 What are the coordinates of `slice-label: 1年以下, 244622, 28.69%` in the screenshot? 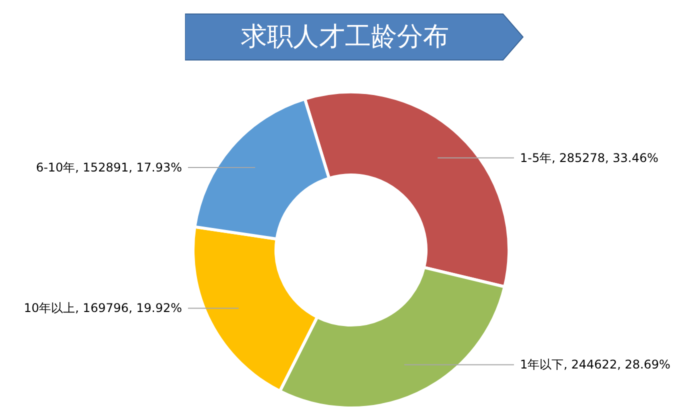 It's located at (595, 365).